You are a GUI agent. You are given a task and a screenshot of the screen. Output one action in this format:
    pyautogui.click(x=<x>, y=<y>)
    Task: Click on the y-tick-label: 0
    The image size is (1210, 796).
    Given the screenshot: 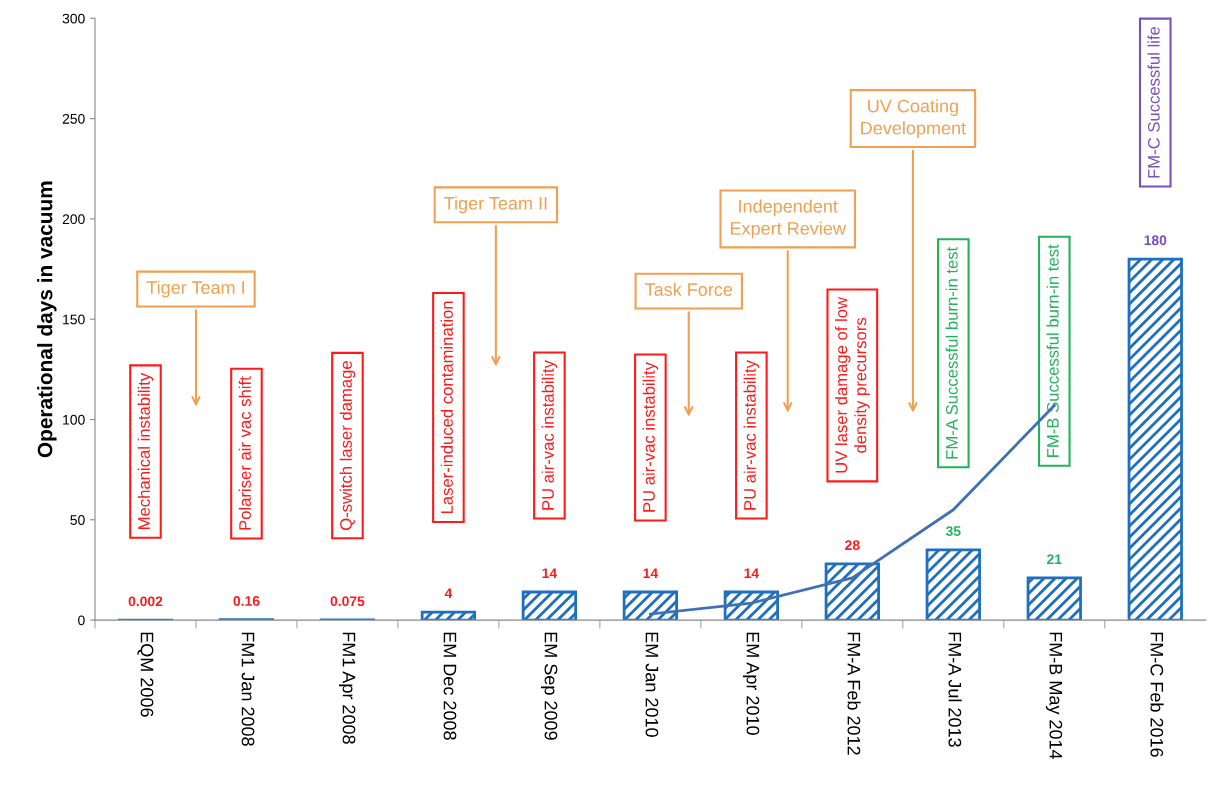 What is the action you would take?
    pyautogui.click(x=81, y=620)
    